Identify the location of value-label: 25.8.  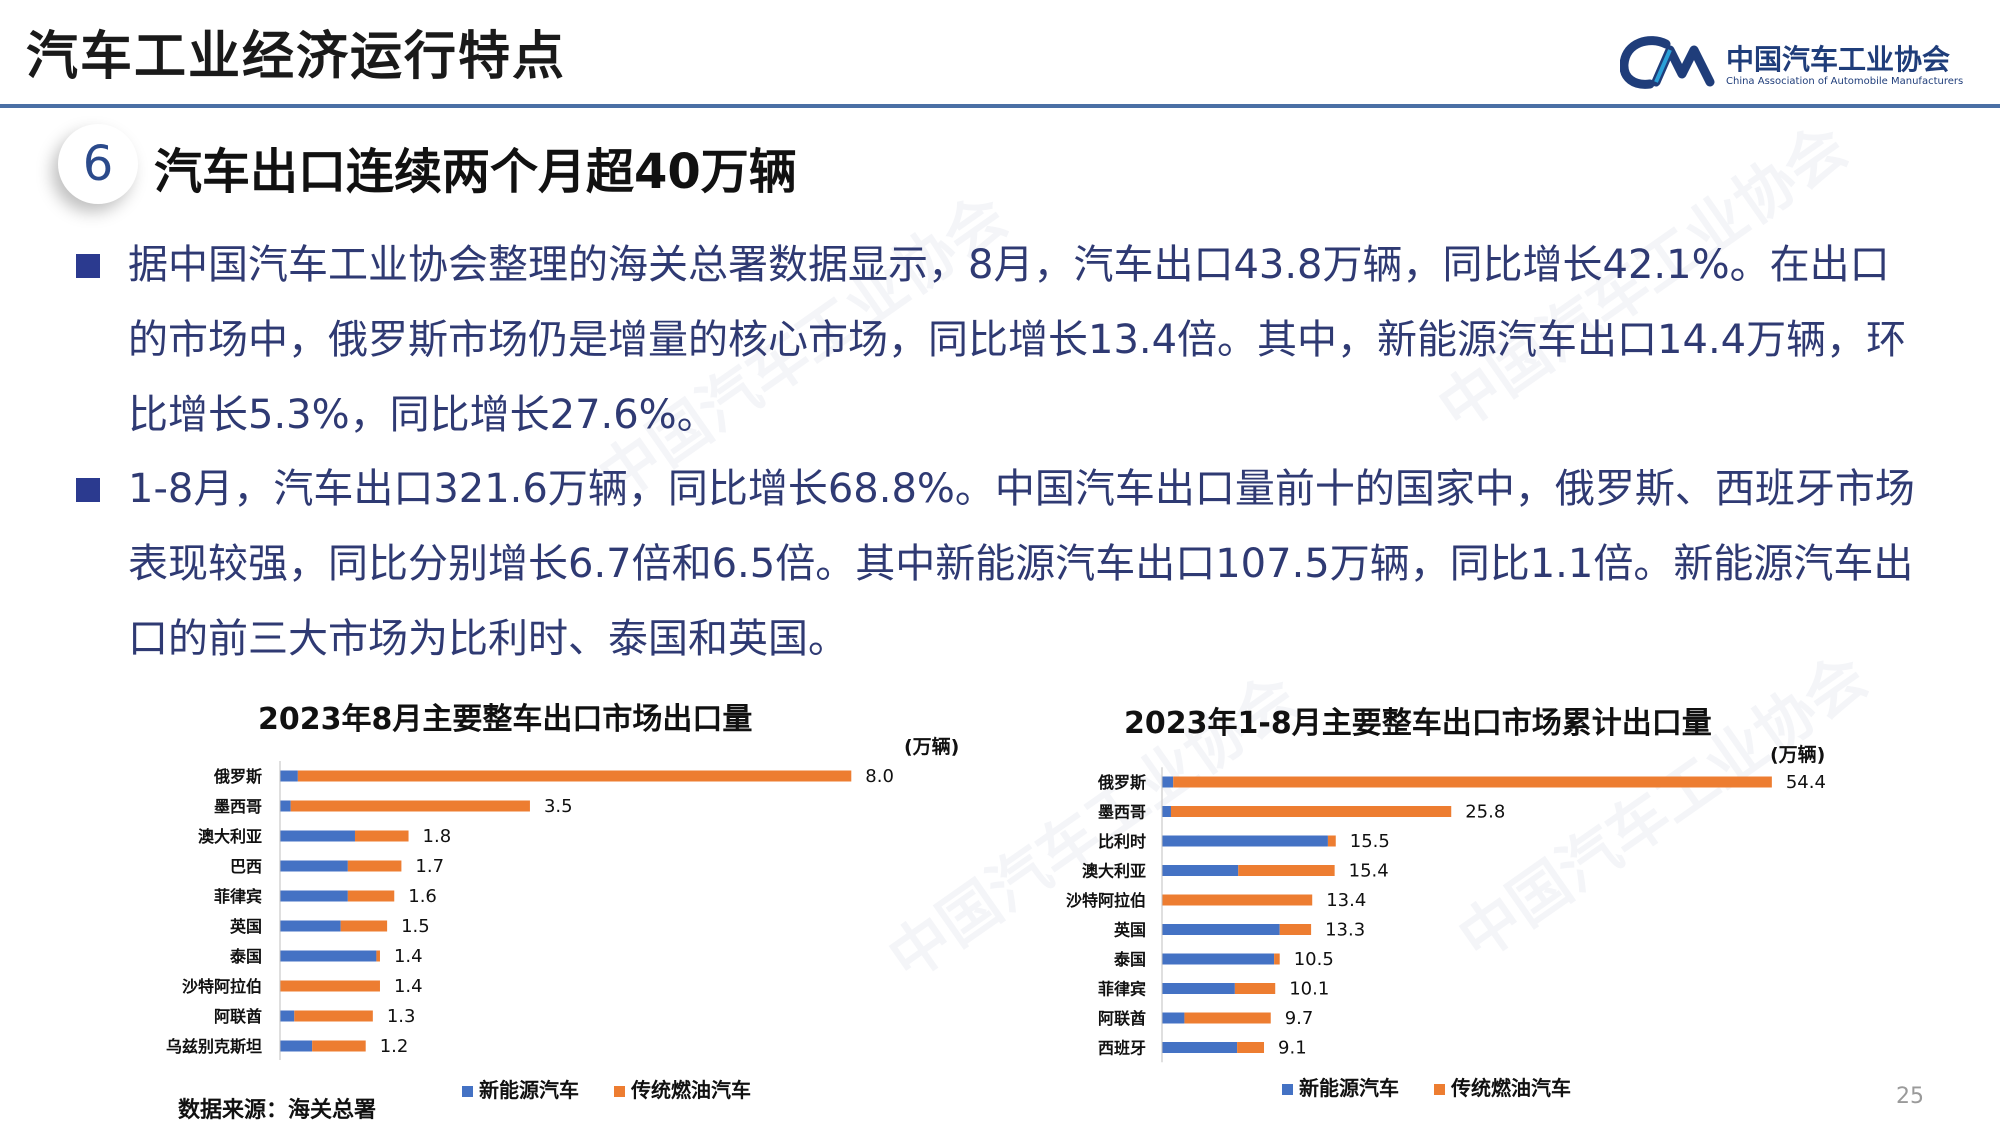
(1485, 812).